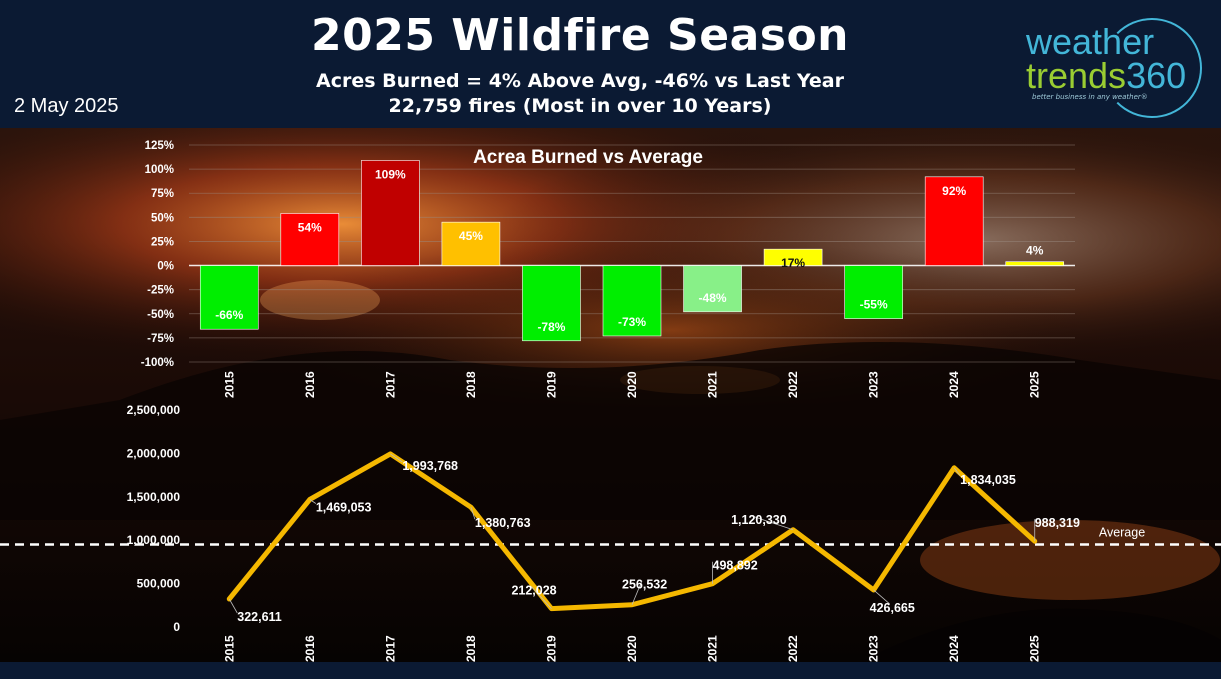 This screenshot has width=1221, height=679. What do you see at coordinates (954, 384) in the screenshot?
I see `bar-x-tick-label: 2024` at bounding box center [954, 384].